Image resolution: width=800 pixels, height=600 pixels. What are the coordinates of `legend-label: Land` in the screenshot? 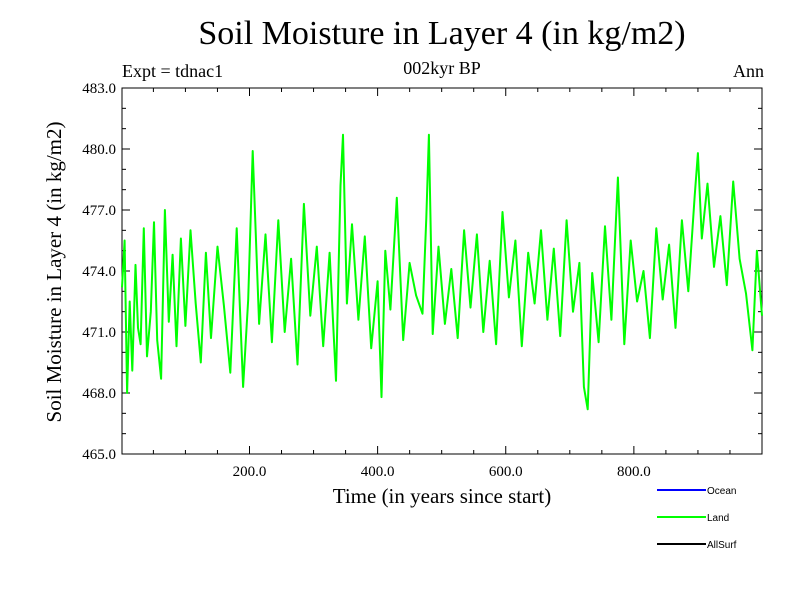 It's located at (718, 518).